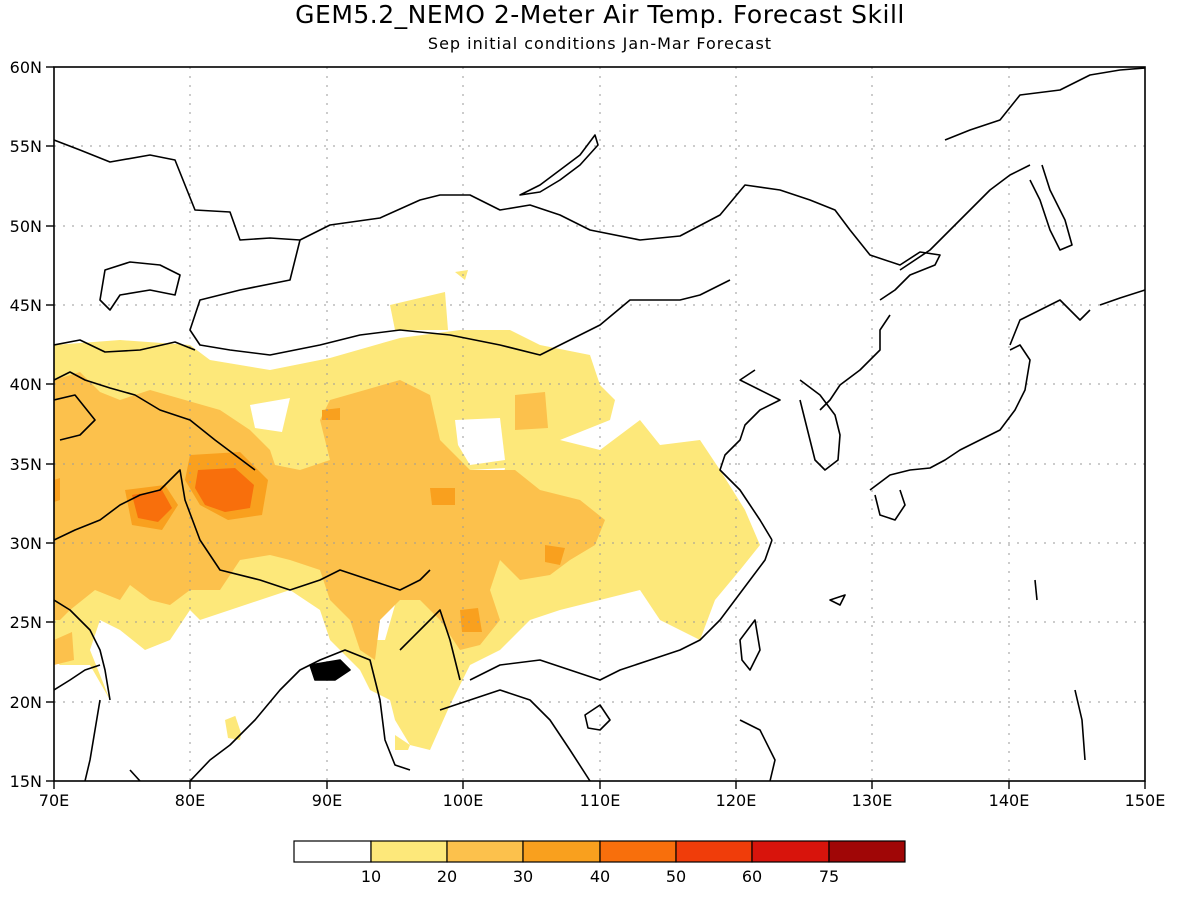 This screenshot has width=1200, height=900. Describe the element at coordinates (327, 800) in the screenshot. I see `lon-label: 90E` at that location.